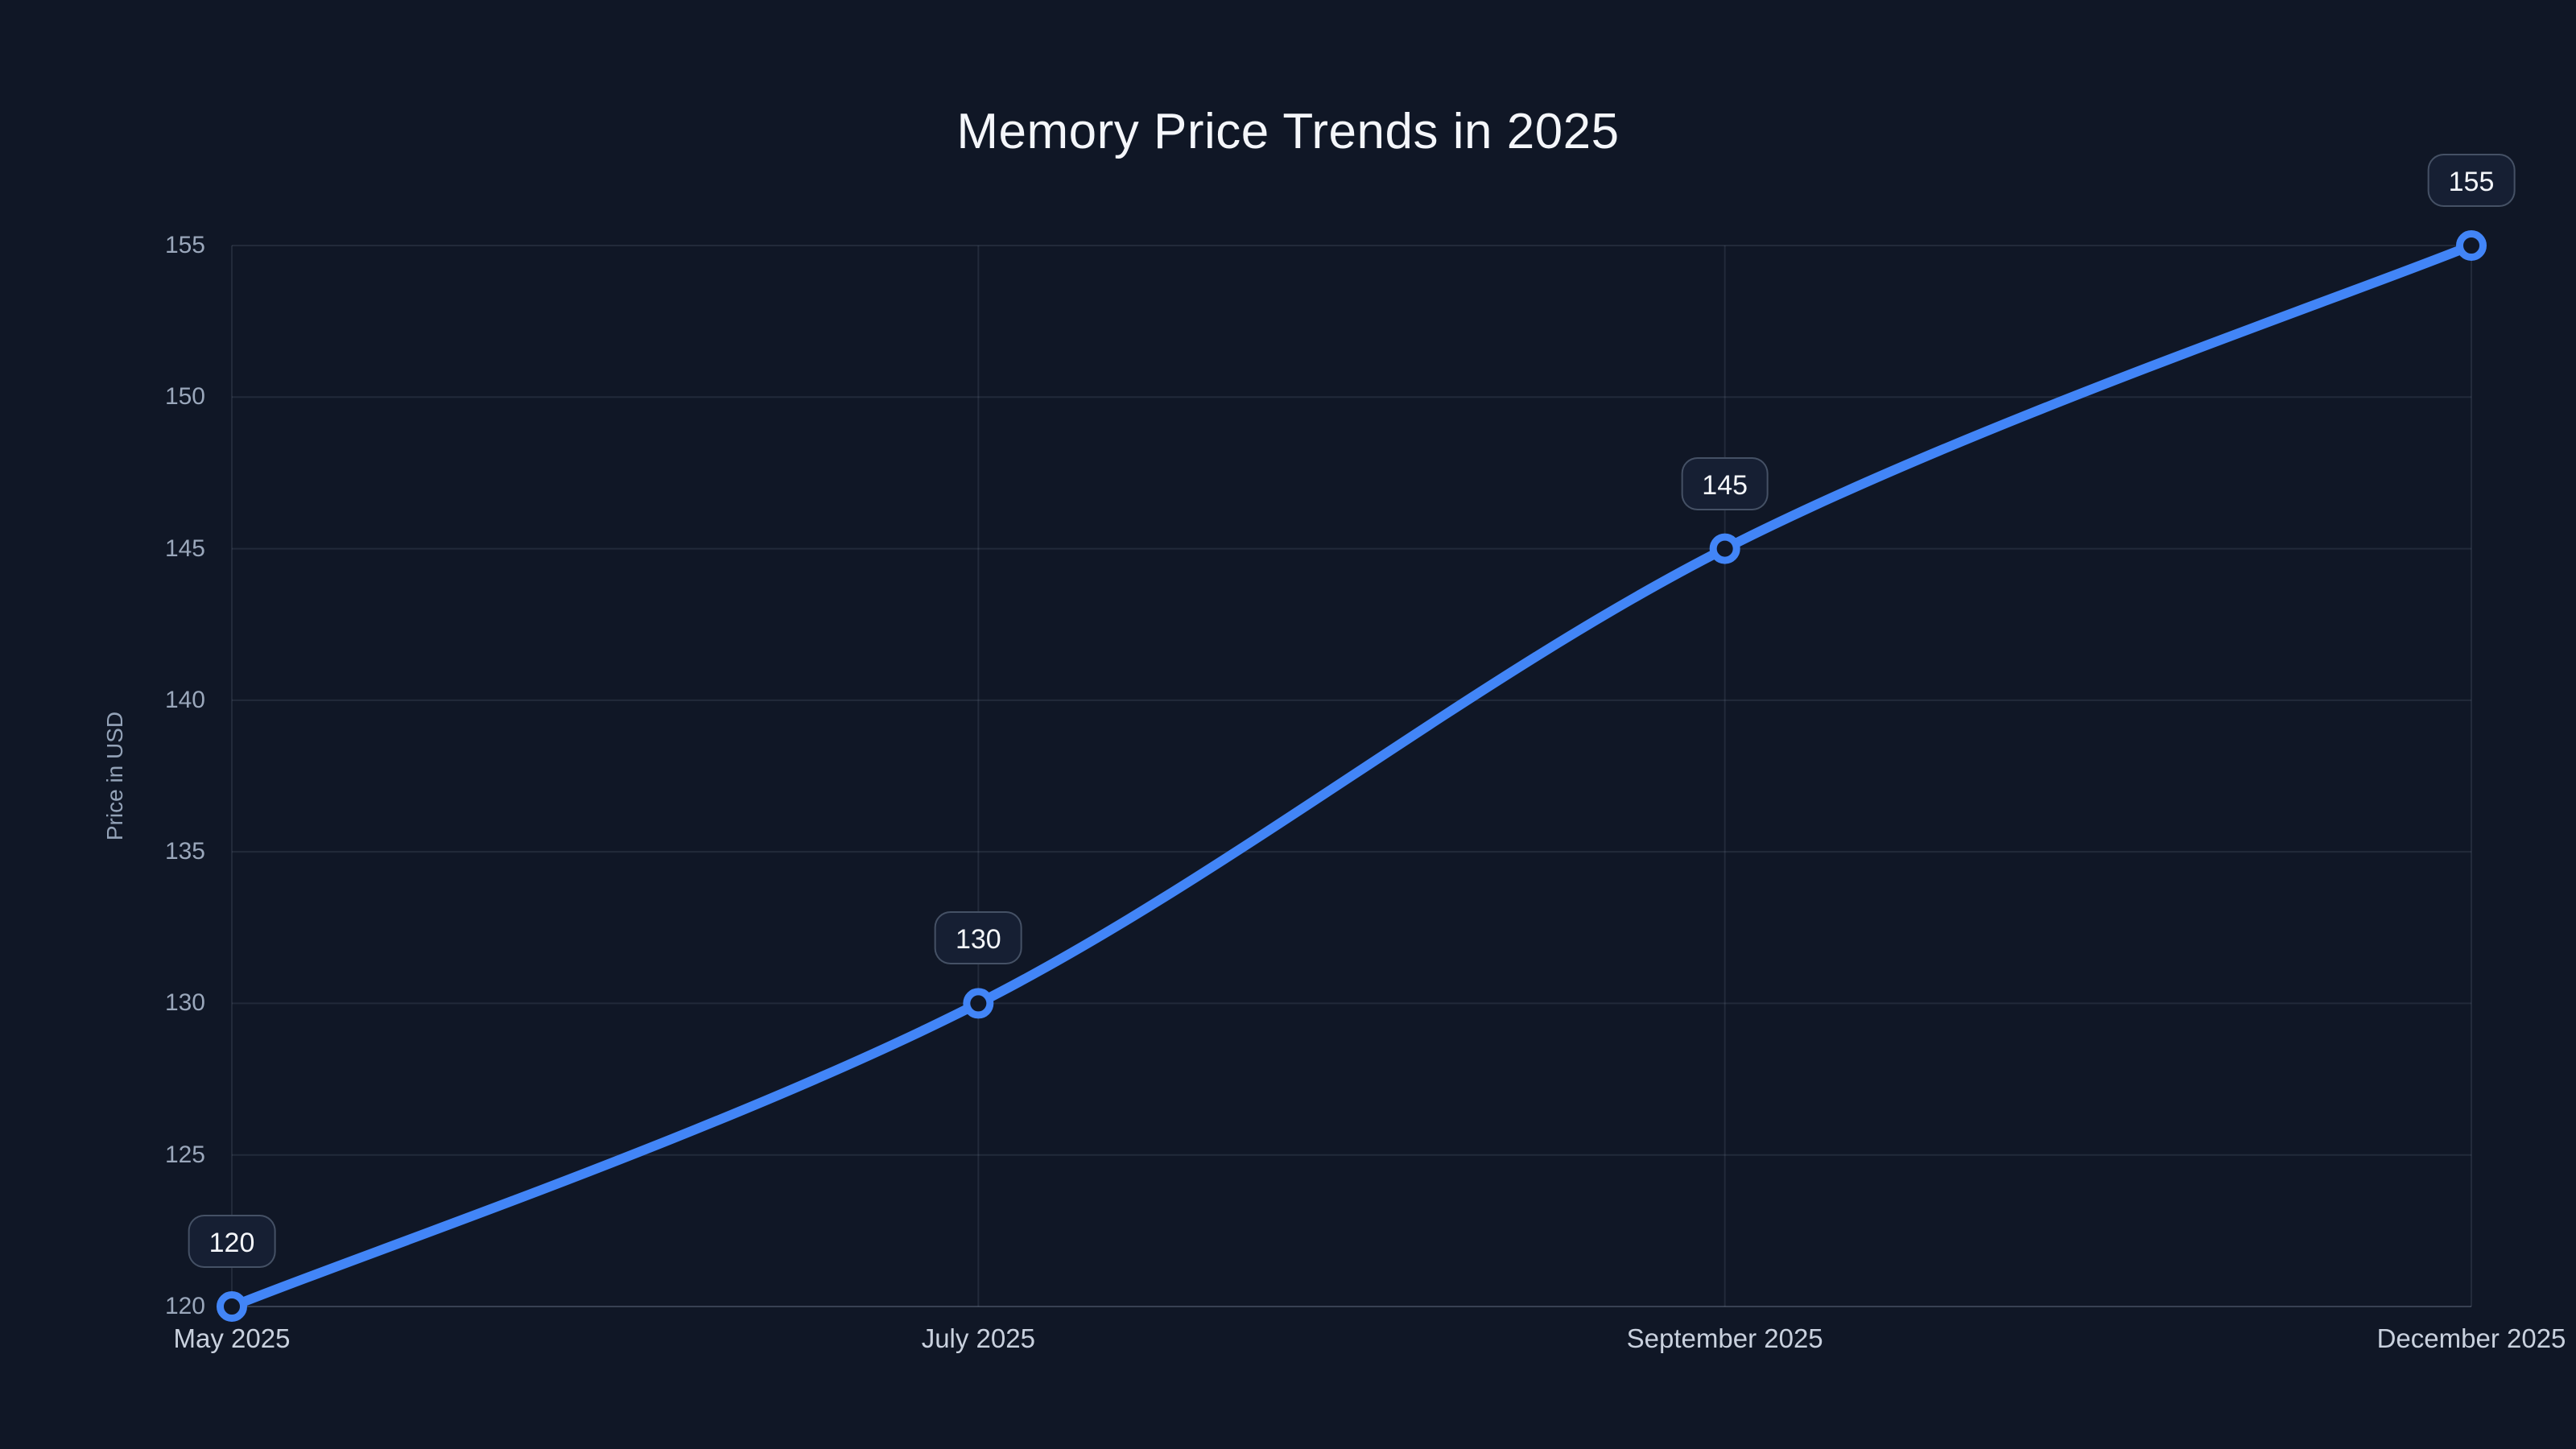 The height and width of the screenshot is (1449, 2576). Describe the element at coordinates (978, 938) in the screenshot. I see `point-value-badge: 130` at that location.